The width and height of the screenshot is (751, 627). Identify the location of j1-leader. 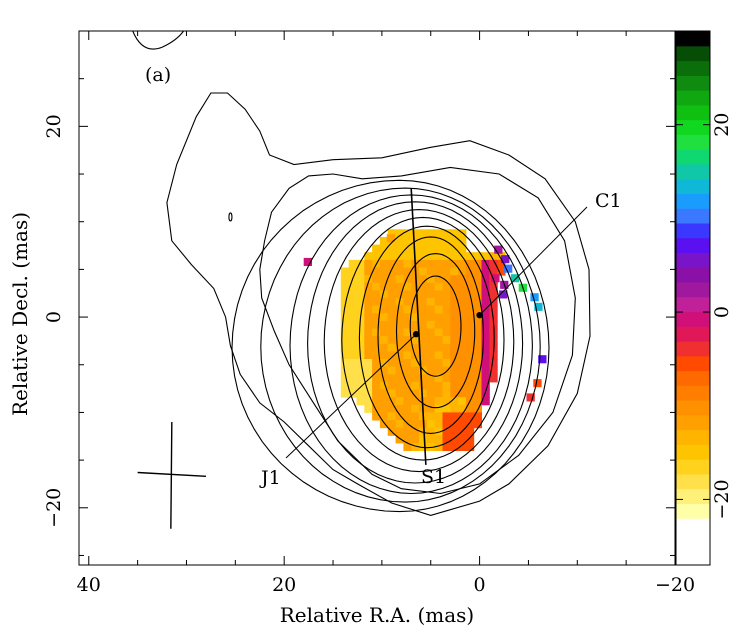
(351, 396).